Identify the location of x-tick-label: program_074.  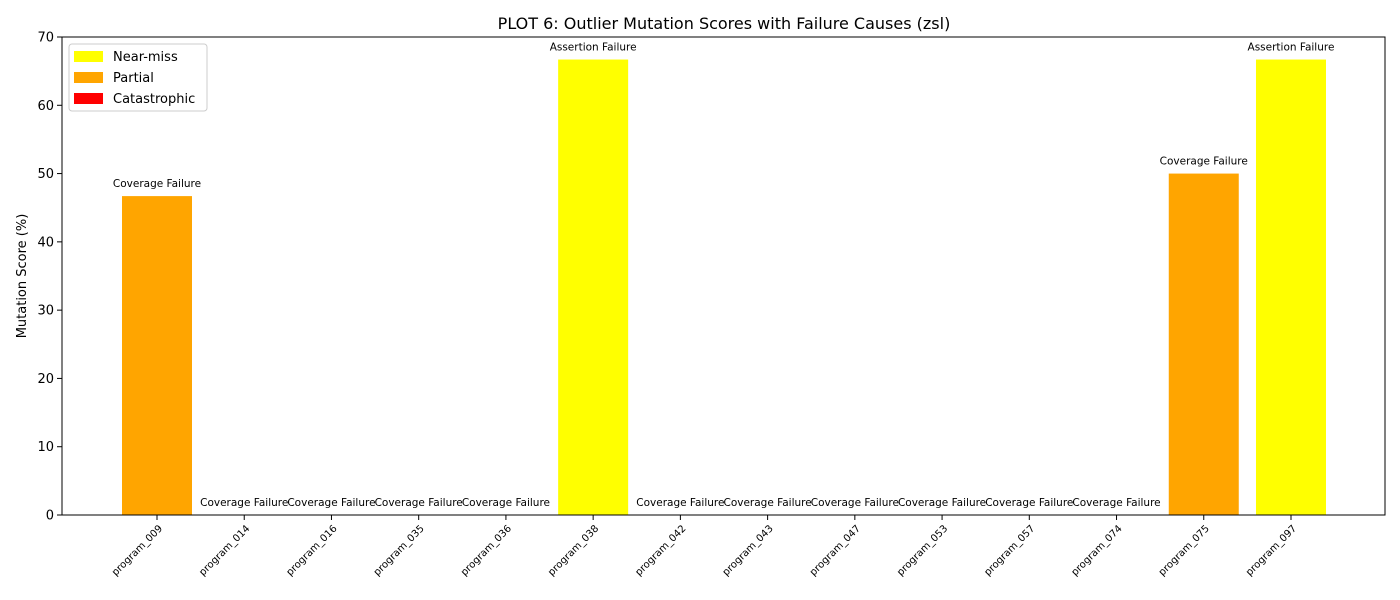
(1097, 550).